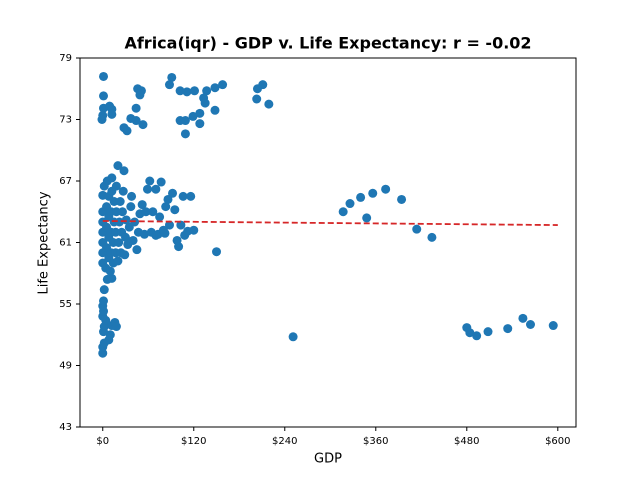 This screenshot has width=640, height=484. I want to click on y-tick-label: 43, so click(65, 427).